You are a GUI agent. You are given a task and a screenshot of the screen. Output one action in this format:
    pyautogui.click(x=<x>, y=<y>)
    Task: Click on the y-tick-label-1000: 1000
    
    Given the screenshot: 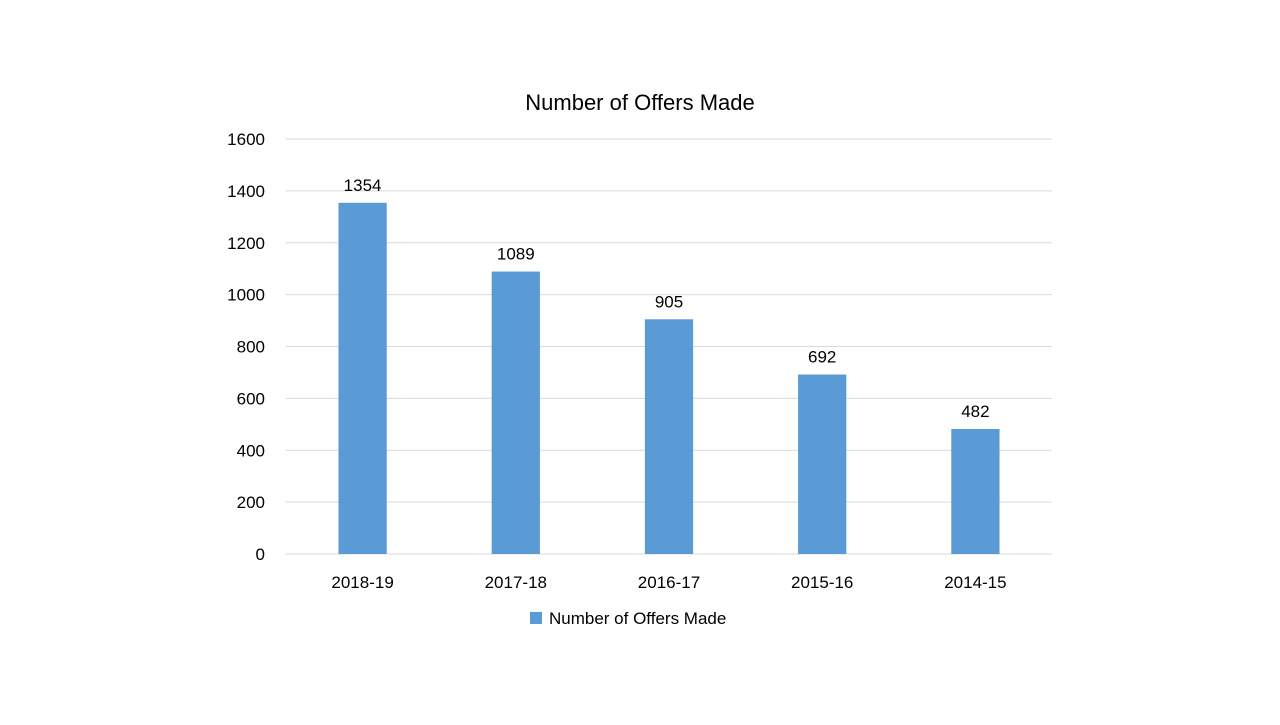 What is the action you would take?
    pyautogui.click(x=246, y=295)
    